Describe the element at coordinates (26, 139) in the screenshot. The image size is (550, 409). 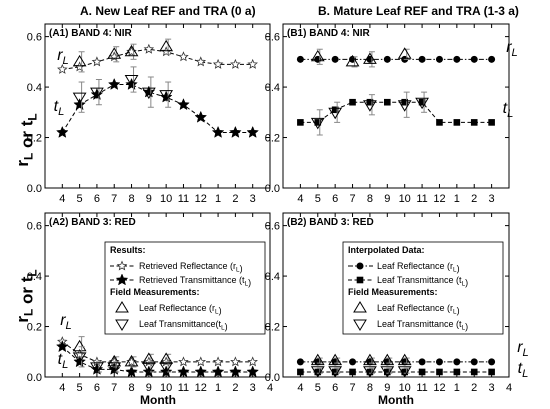
I see `y-axis-label-top: rL or tL` at that location.